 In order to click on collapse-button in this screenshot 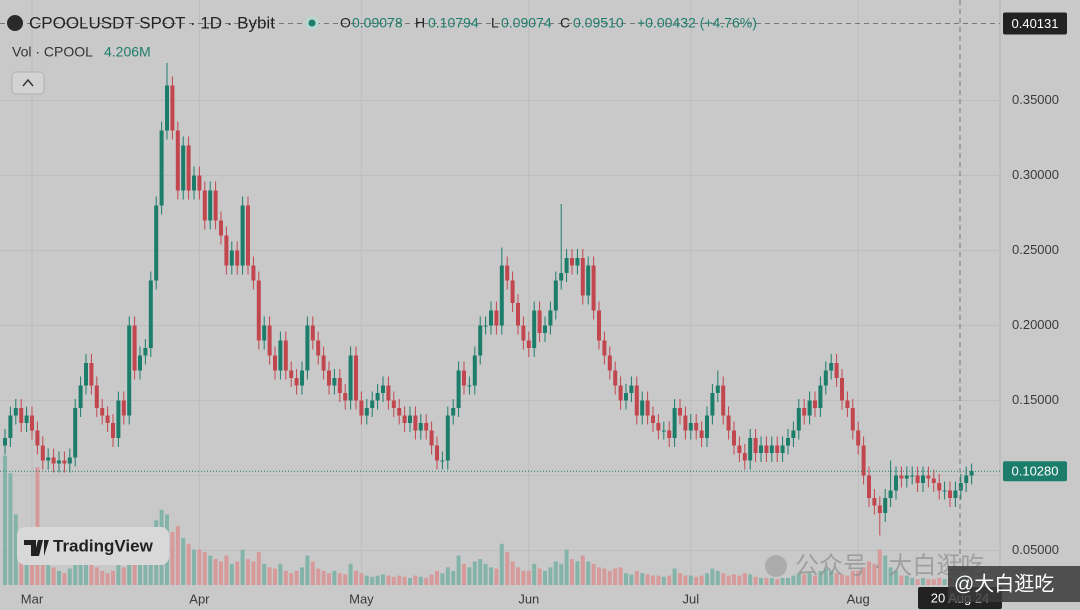, I will do `click(28, 83)`.